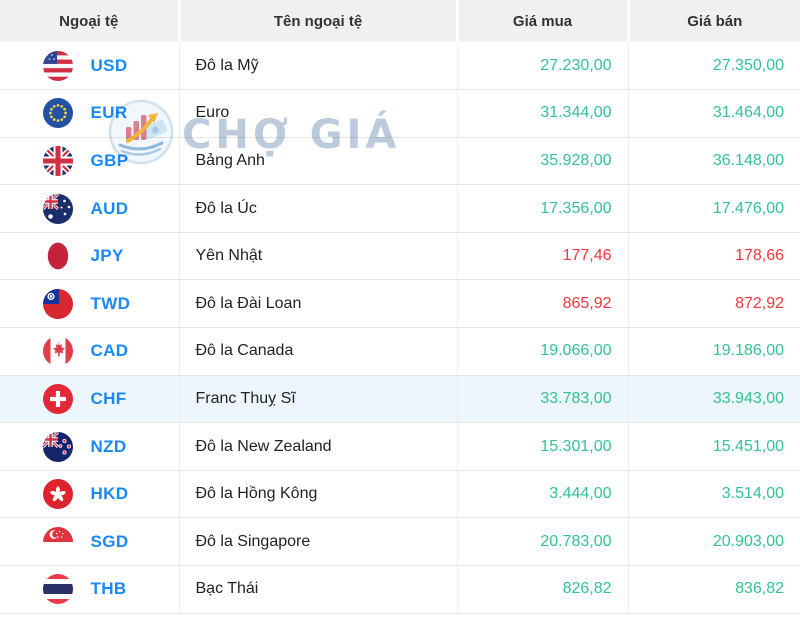 Image resolution: width=800 pixels, height=617 pixels. Describe the element at coordinates (58, 113) in the screenshot. I see `eur-flag-icon` at that location.